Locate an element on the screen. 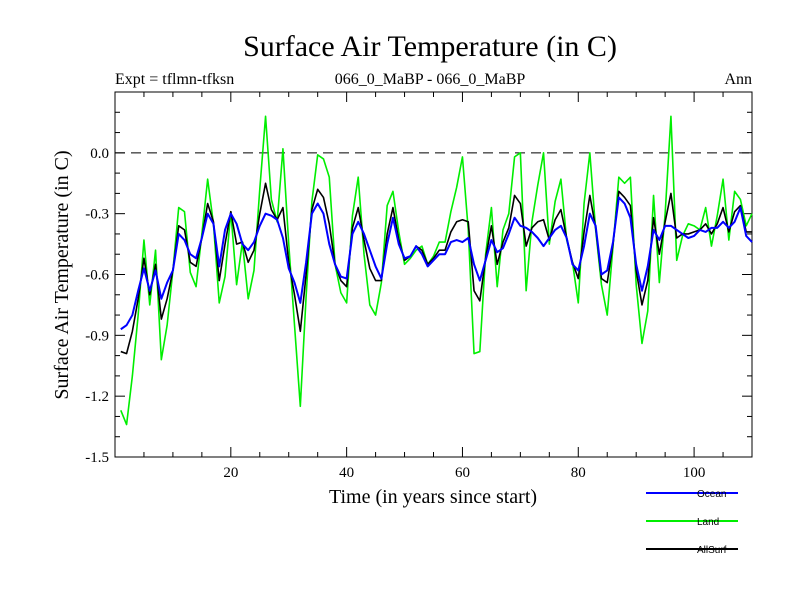 The height and width of the screenshot is (605, 800). legend-label-land: Land is located at coordinates (708, 522).